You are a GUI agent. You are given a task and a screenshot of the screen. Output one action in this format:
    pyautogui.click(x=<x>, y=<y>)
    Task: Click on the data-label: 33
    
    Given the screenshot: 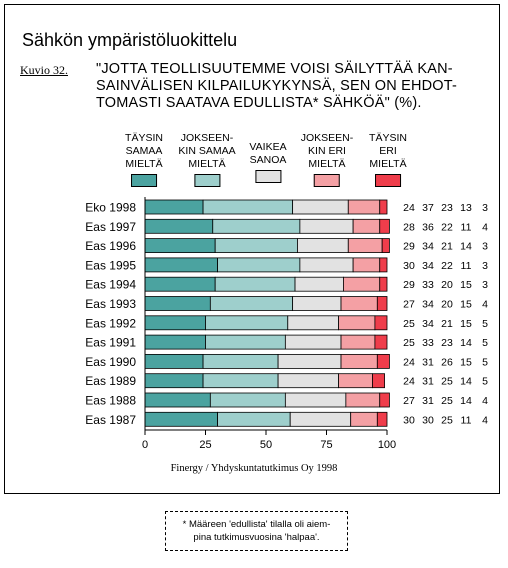 What is the action you would take?
    pyautogui.click(x=428, y=343)
    